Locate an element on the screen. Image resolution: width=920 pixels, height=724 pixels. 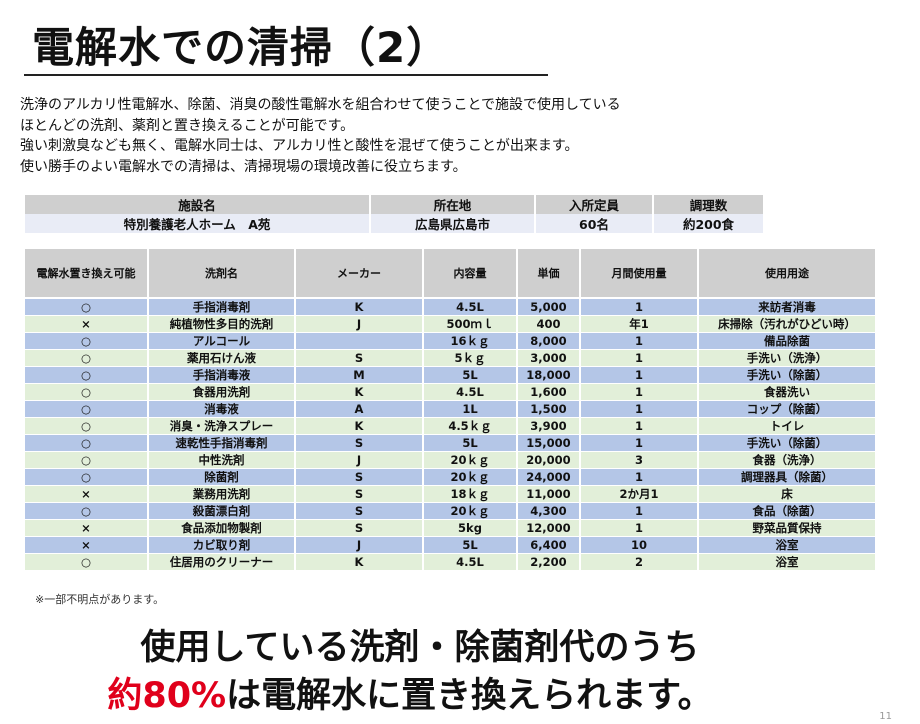
facility-capacity: 60名 is located at coordinates (594, 223).